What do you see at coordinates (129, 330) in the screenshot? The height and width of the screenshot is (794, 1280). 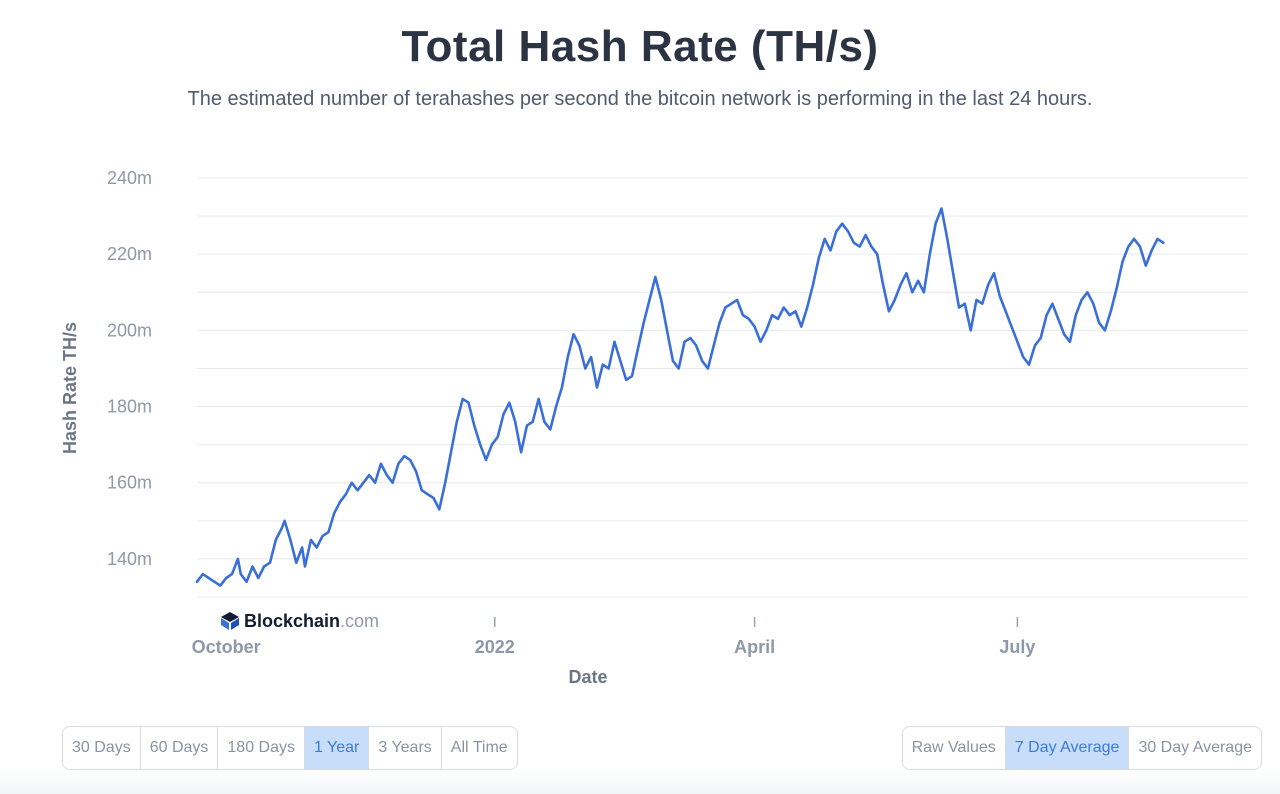 I see `y-tick-label: 200m` at bounding box center [129, 330].